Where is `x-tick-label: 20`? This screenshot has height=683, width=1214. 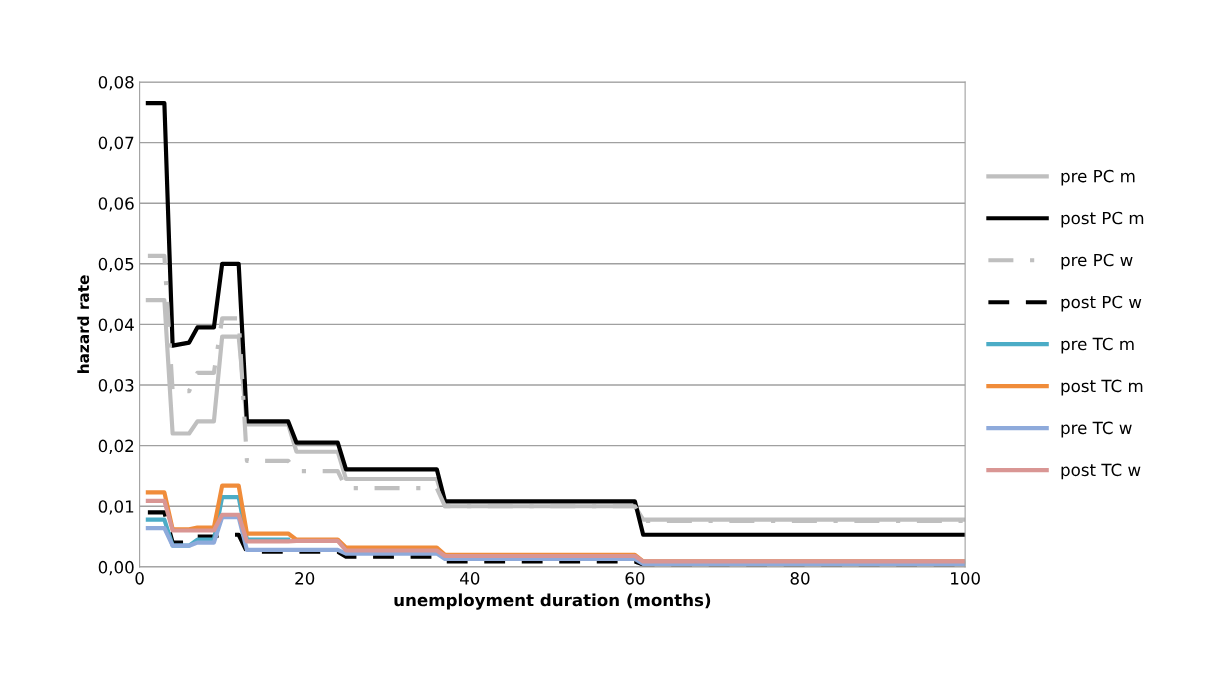 x-tick-label: 20 is located at coordinates (305, 578).